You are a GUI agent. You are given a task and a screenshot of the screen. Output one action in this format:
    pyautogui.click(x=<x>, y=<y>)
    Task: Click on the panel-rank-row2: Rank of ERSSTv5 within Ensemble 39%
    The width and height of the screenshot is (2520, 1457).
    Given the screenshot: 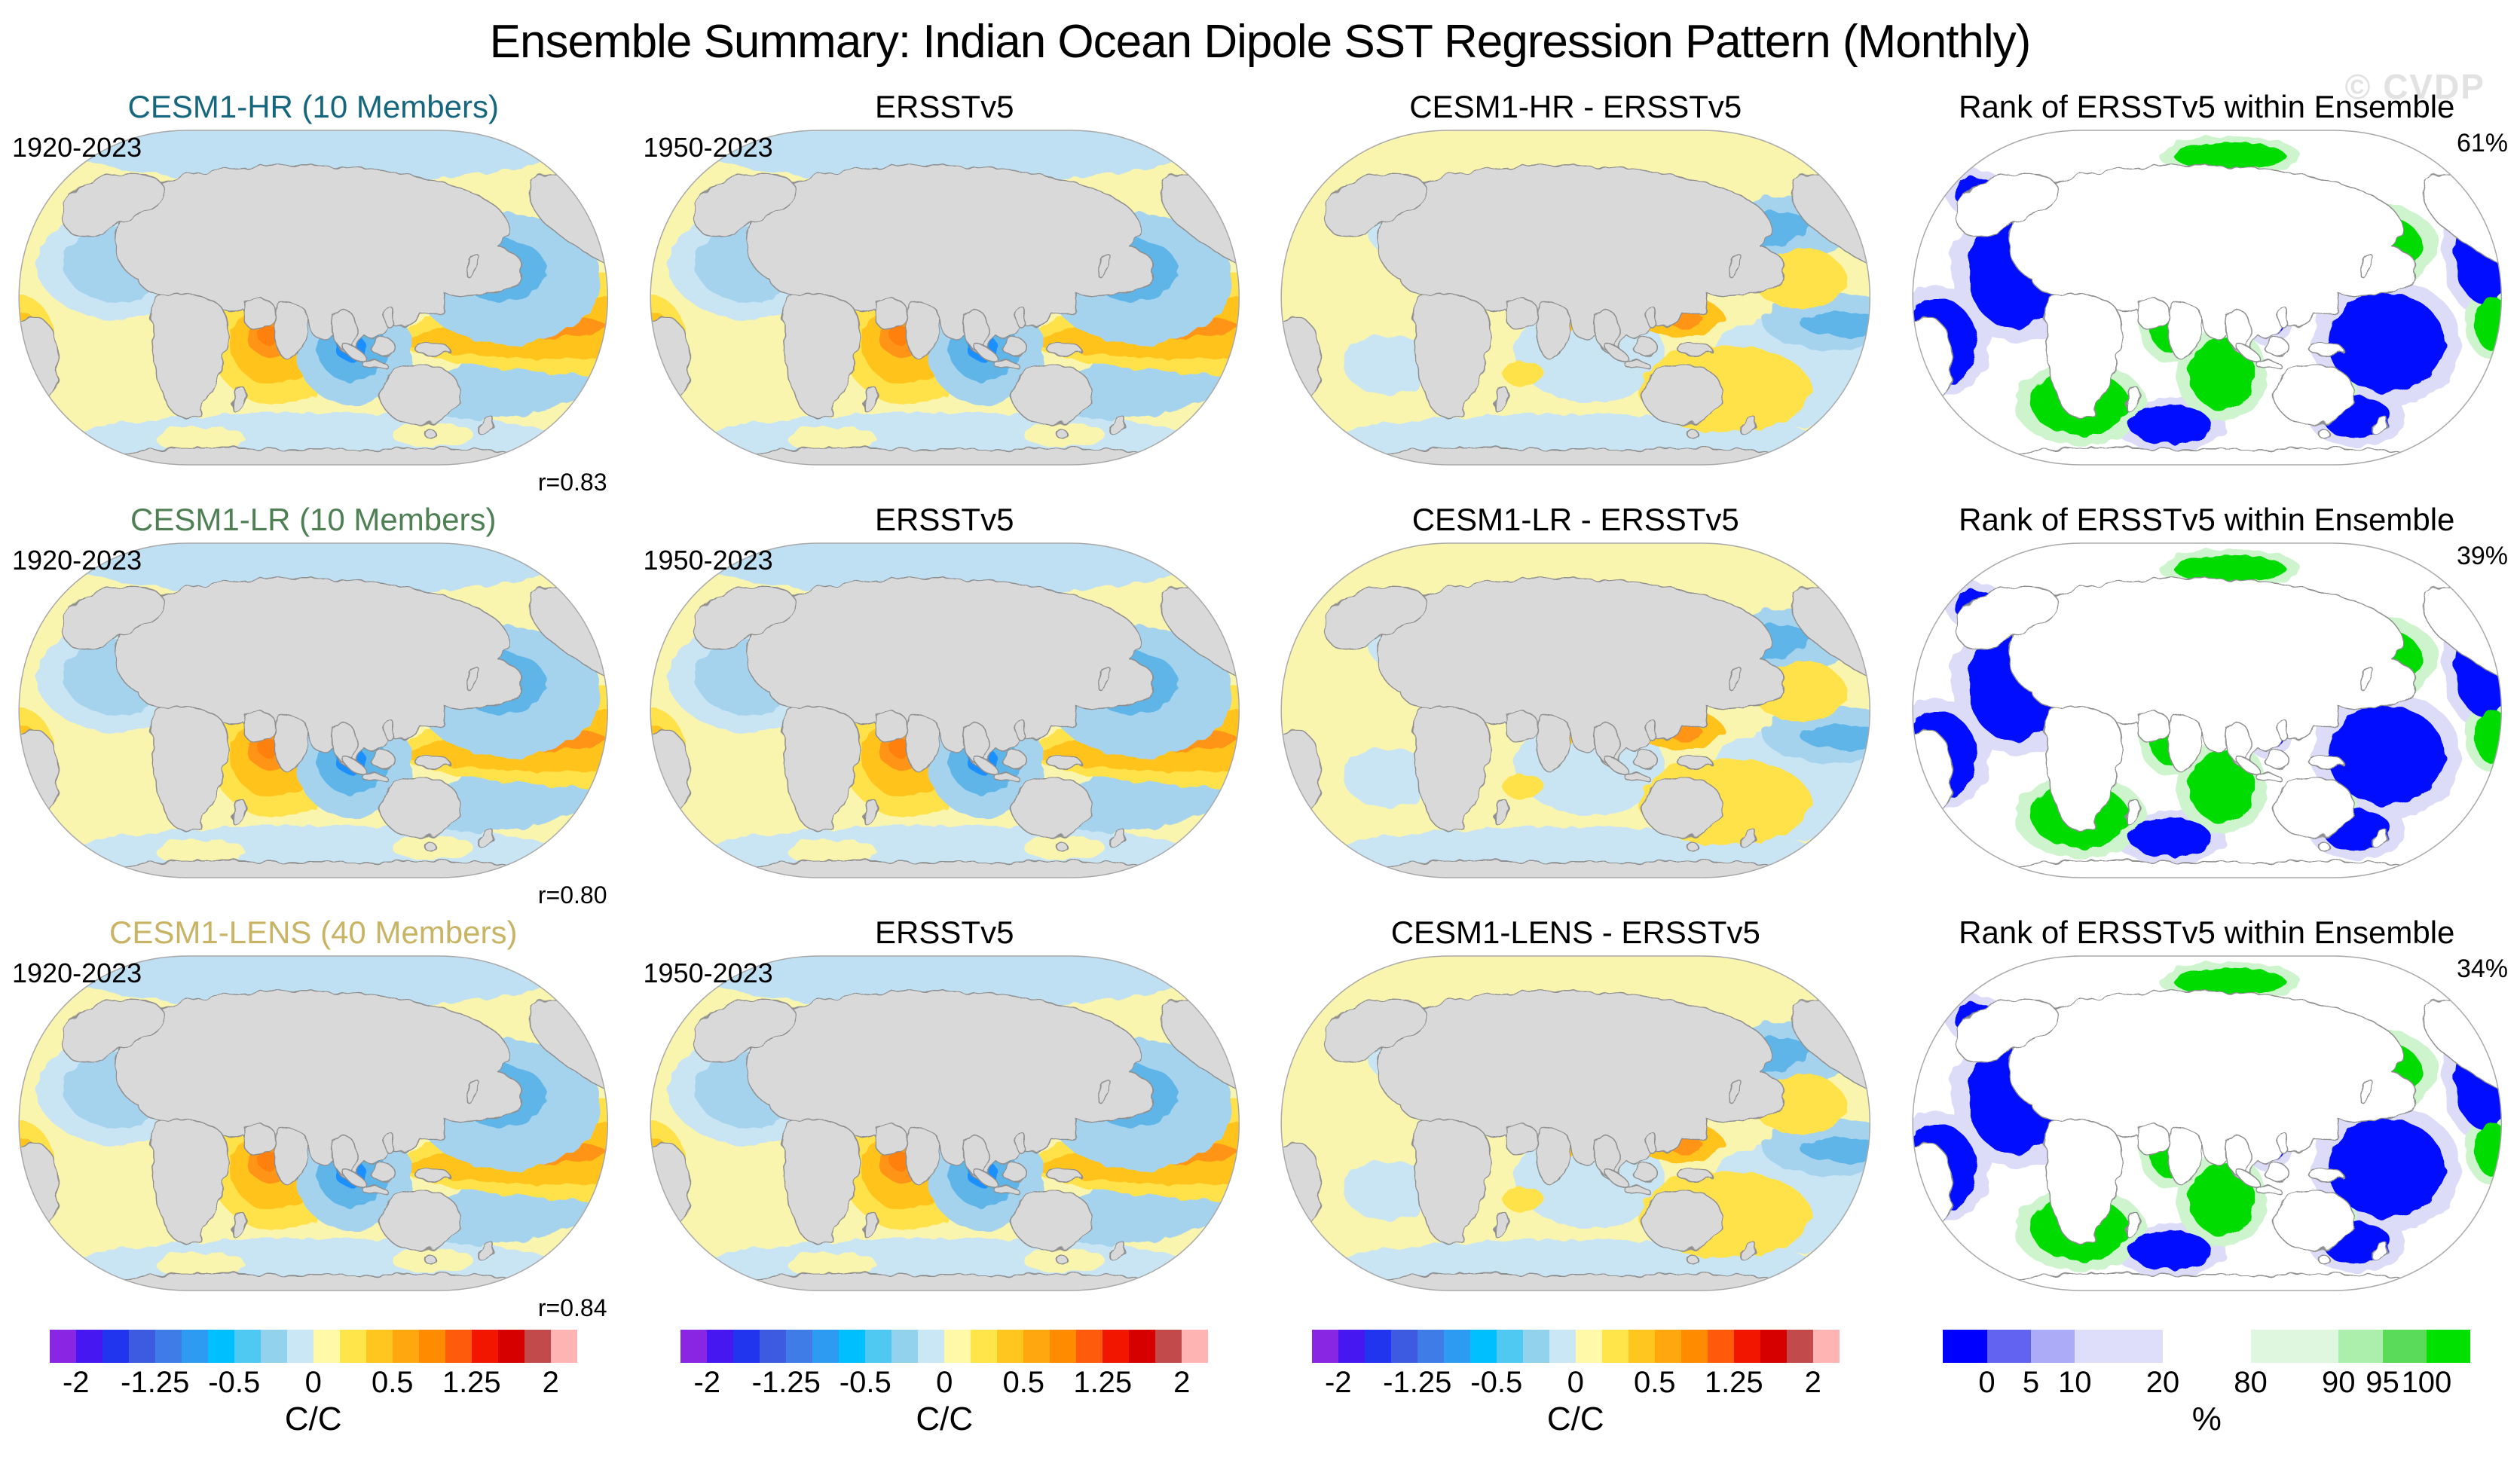 What is the action you would take?
    pyautogui.click(x=2207, y=692)
    